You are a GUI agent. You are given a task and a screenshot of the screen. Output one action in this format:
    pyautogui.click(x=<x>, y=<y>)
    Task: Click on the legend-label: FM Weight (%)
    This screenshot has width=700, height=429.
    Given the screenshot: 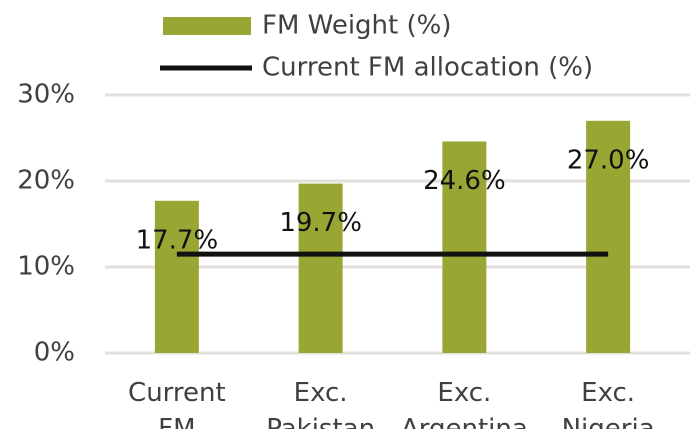 What is the action you would take?
    pyautogui.click(x=357, y=26)
    